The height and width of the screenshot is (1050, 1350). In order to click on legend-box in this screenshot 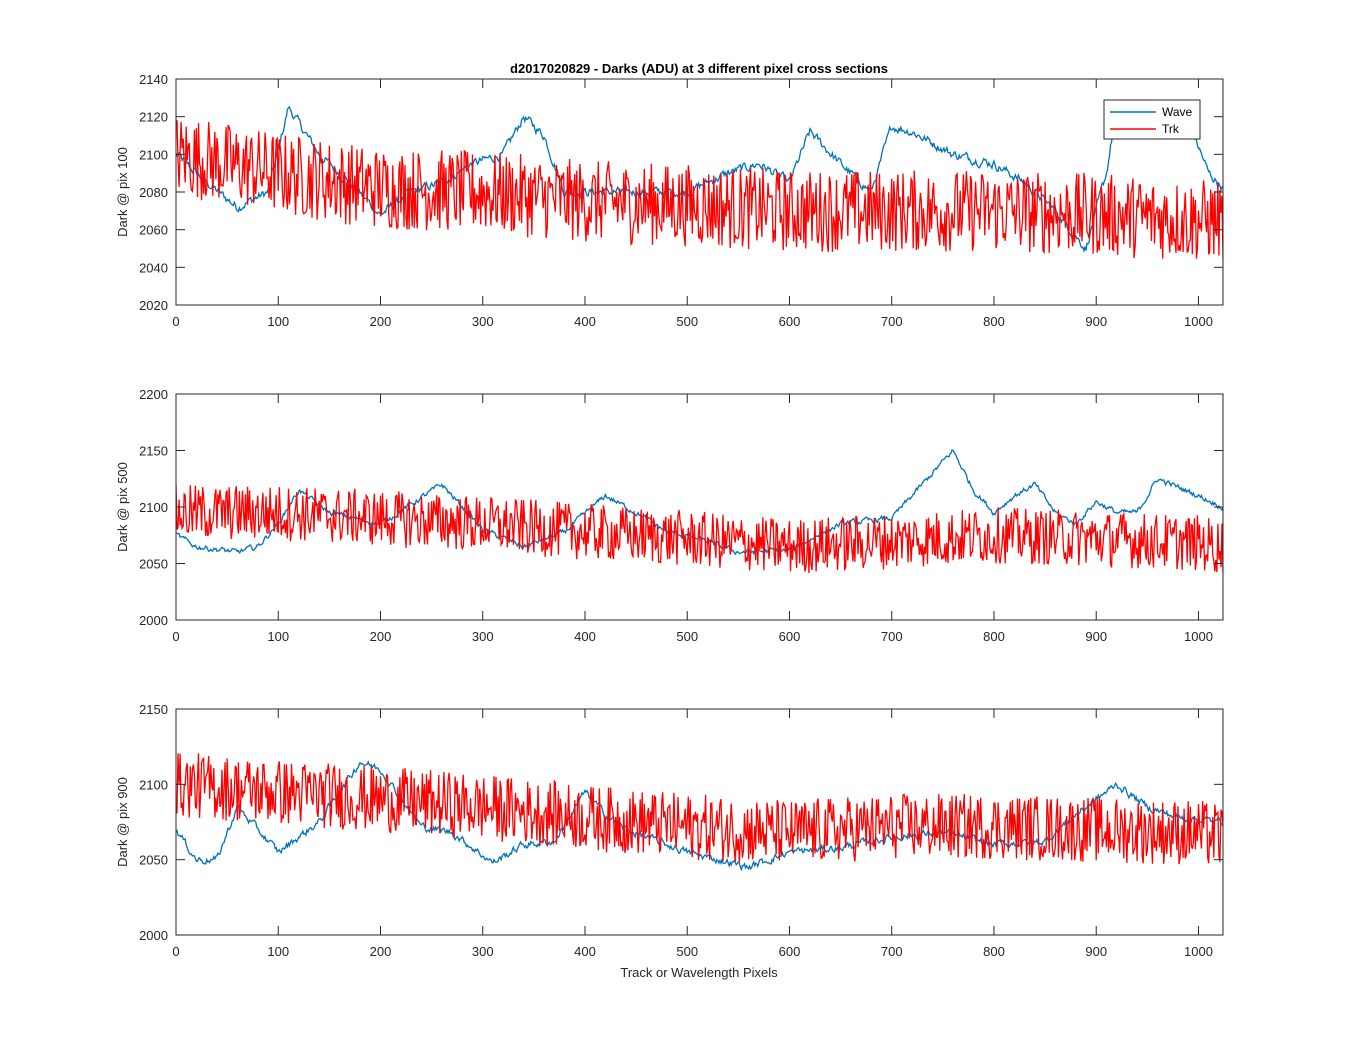, I will do `click(1152, 119)`.